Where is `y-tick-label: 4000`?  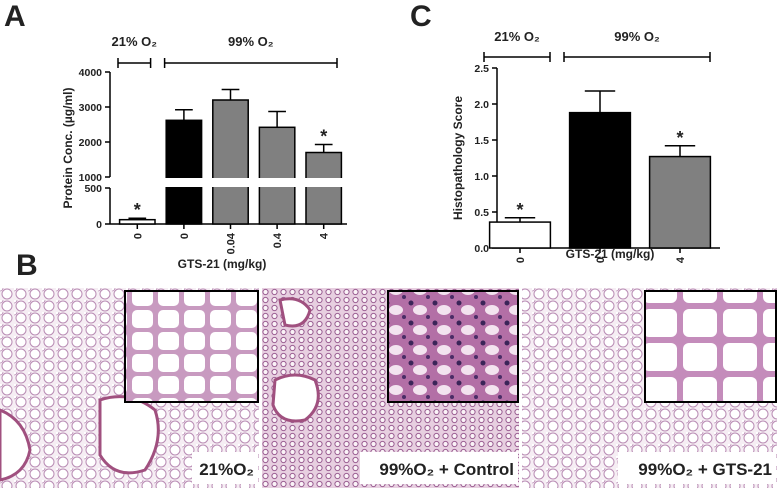 y-tick-label: 4000 is located at coordinates (91, 73).